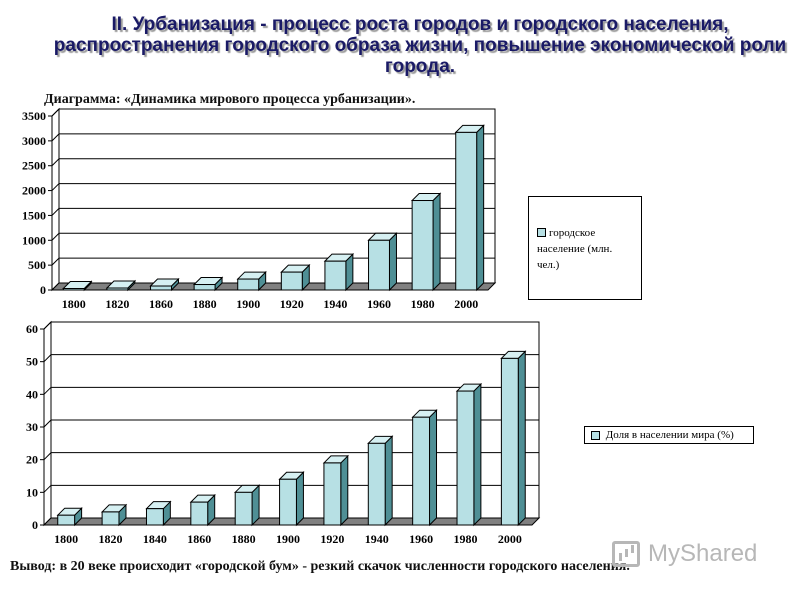 The width and height of the screenshot is (800, 600). I want to click on y-tick-label: 1000, so click(34, 240).